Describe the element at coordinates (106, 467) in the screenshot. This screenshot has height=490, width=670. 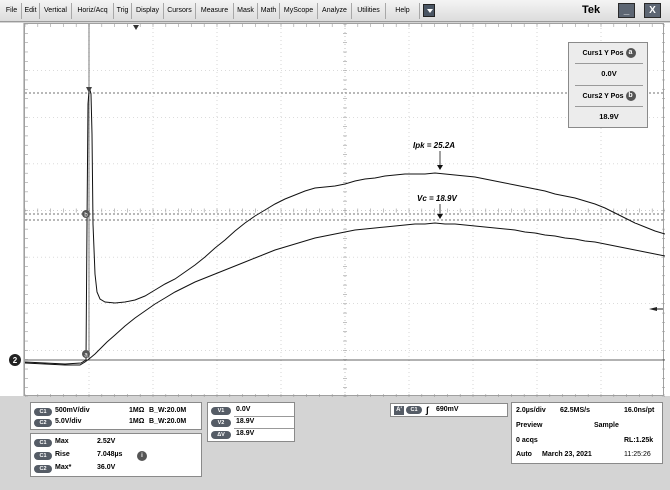
I see `meas3-value: 36.0V` at that location.